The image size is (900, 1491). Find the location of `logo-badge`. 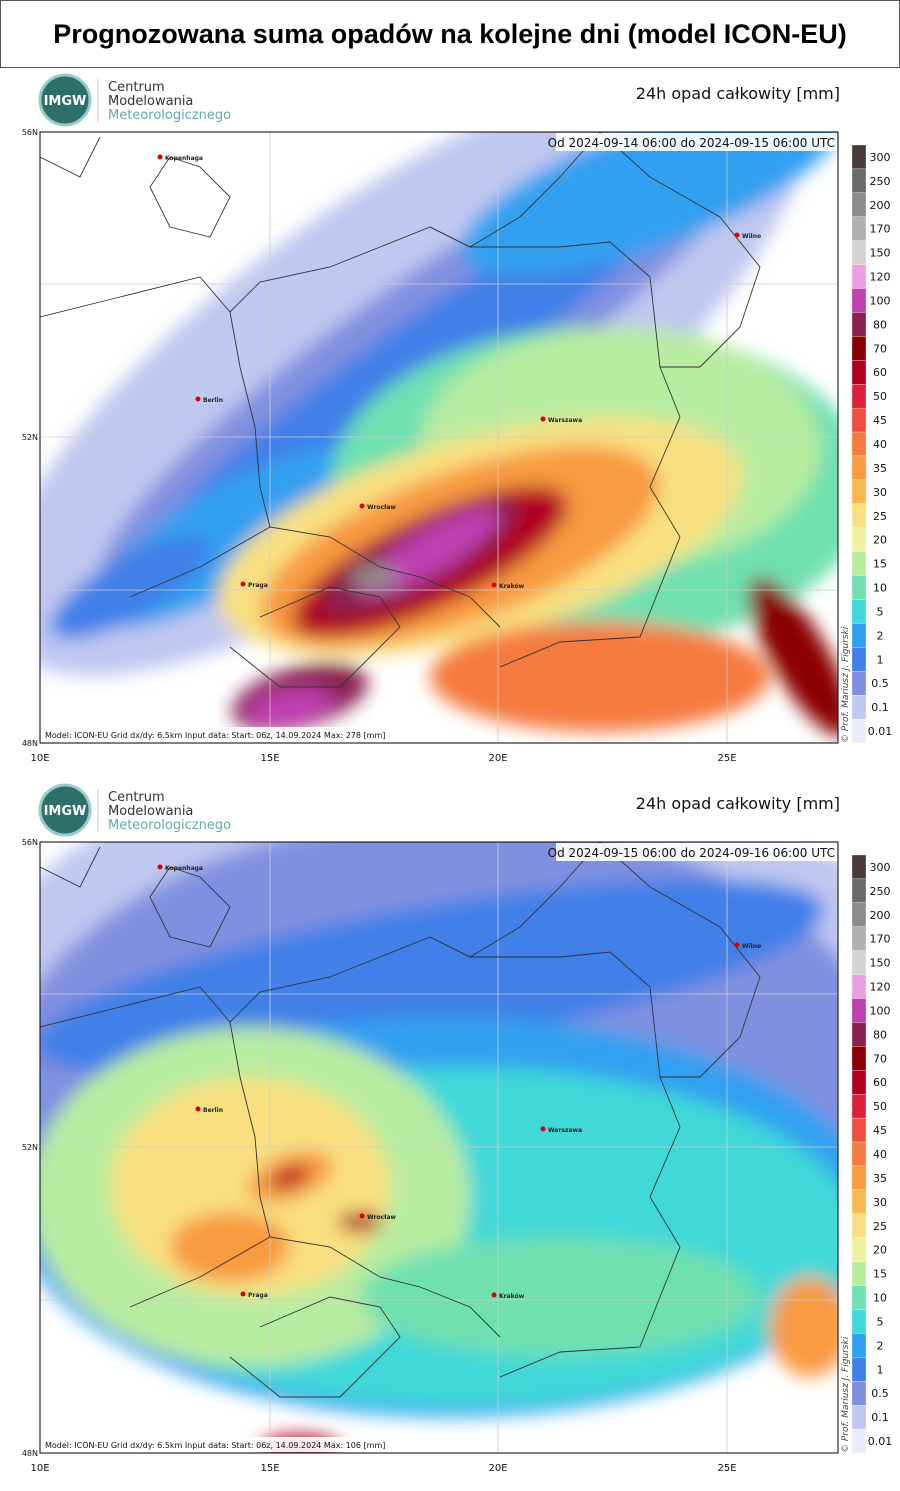

logo-badge is located at coordinates (65, 100).